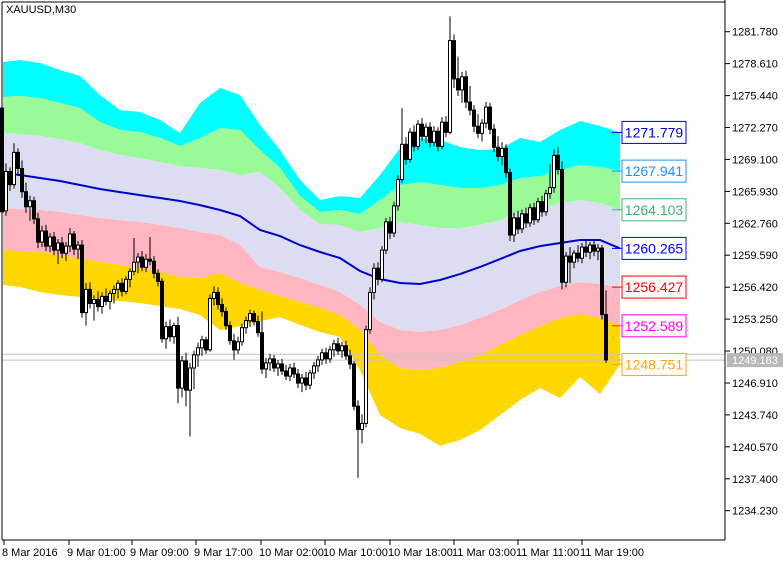 This screenshot has height=563, width=783. I want to click on price-tick-label: 1275.440, so click(755, 97).